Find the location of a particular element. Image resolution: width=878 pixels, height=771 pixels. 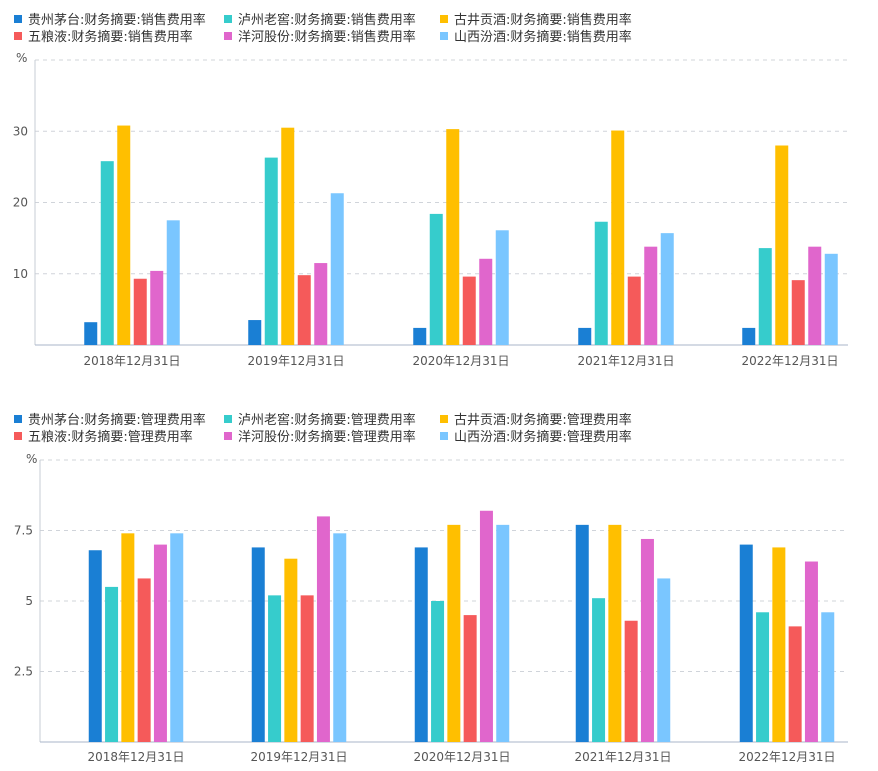

legend-item: 贵州茅台:财务摘要:销售费用率 is located at coordinates (110, 20).